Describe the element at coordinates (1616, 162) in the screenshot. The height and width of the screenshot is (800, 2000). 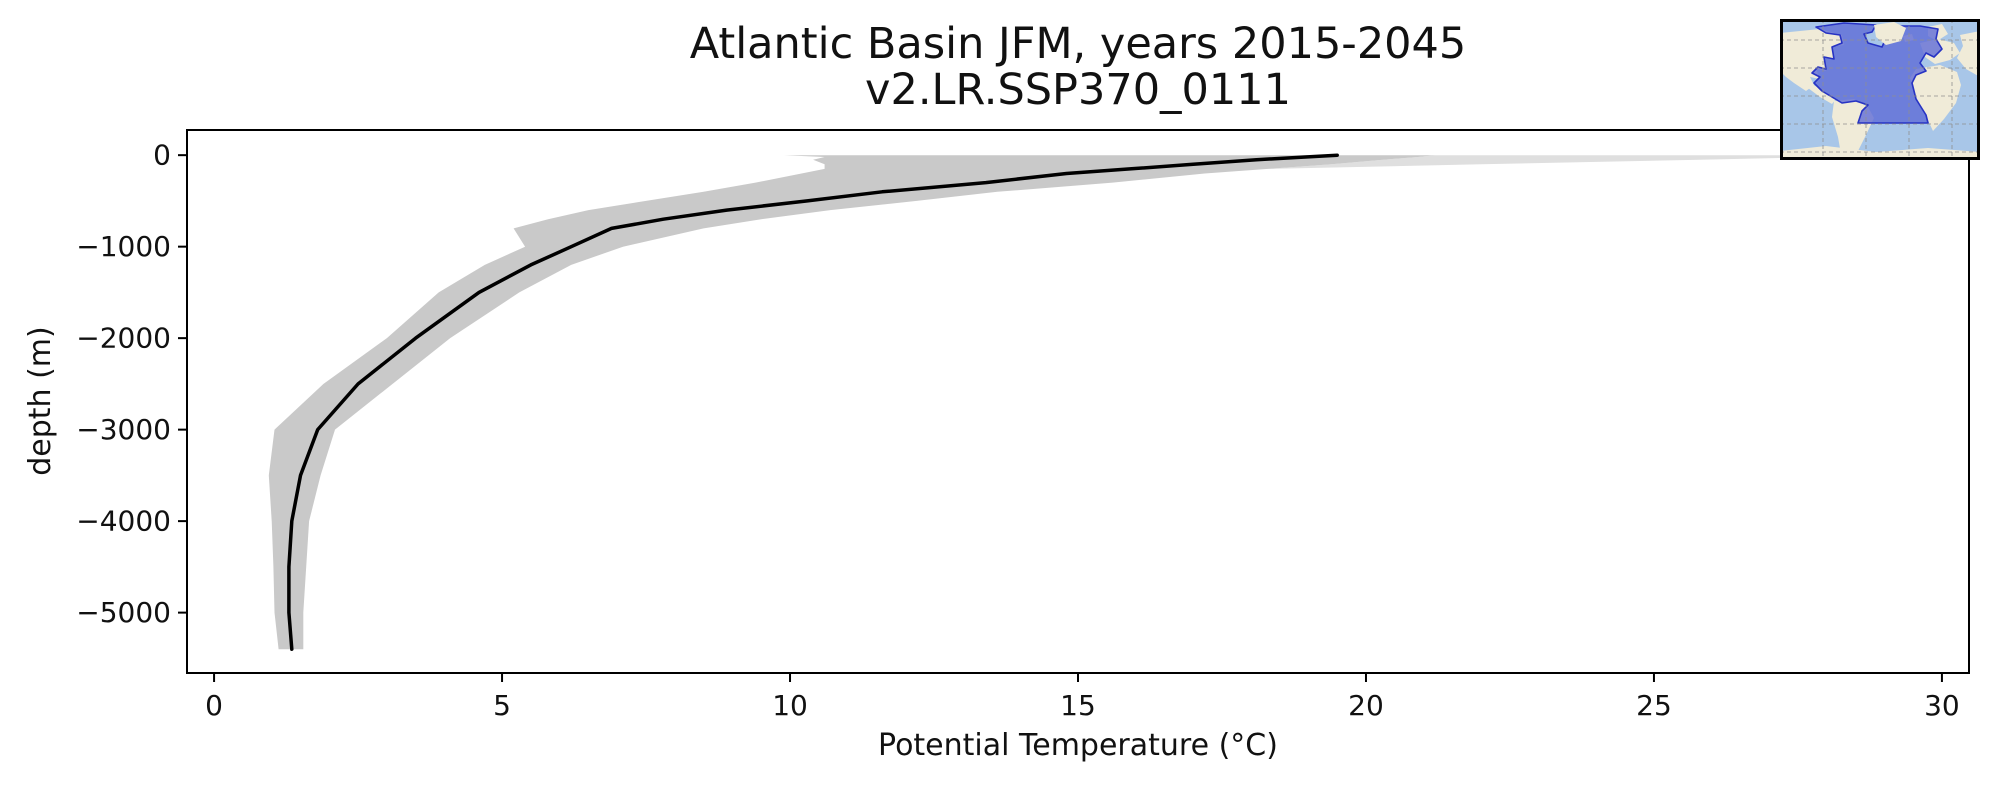
I see `surface-envelope-band` at that location.